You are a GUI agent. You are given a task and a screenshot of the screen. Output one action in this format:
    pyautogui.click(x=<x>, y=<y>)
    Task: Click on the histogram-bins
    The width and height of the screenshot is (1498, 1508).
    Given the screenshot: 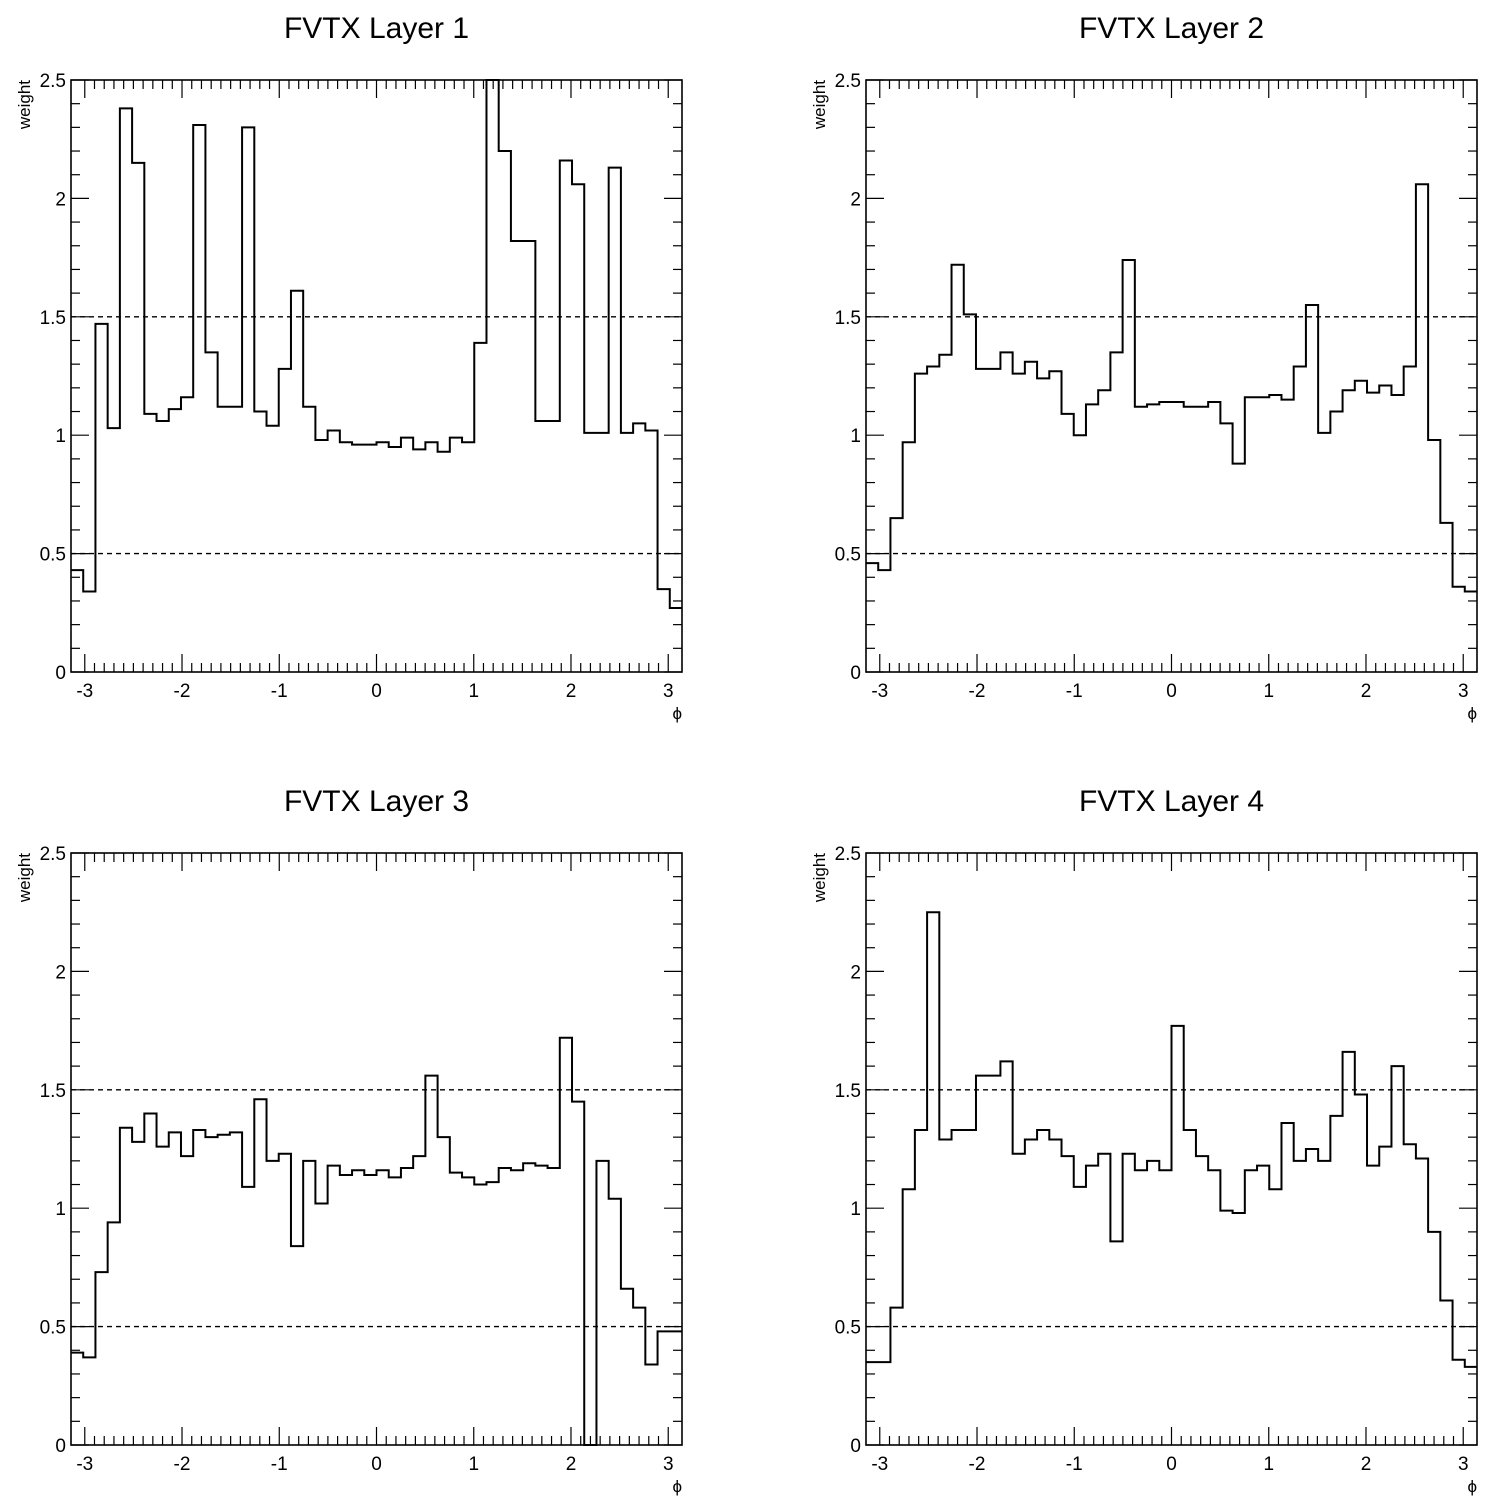 What is the action you would take?
    pyautogui.click(x=376, y=1241)
    